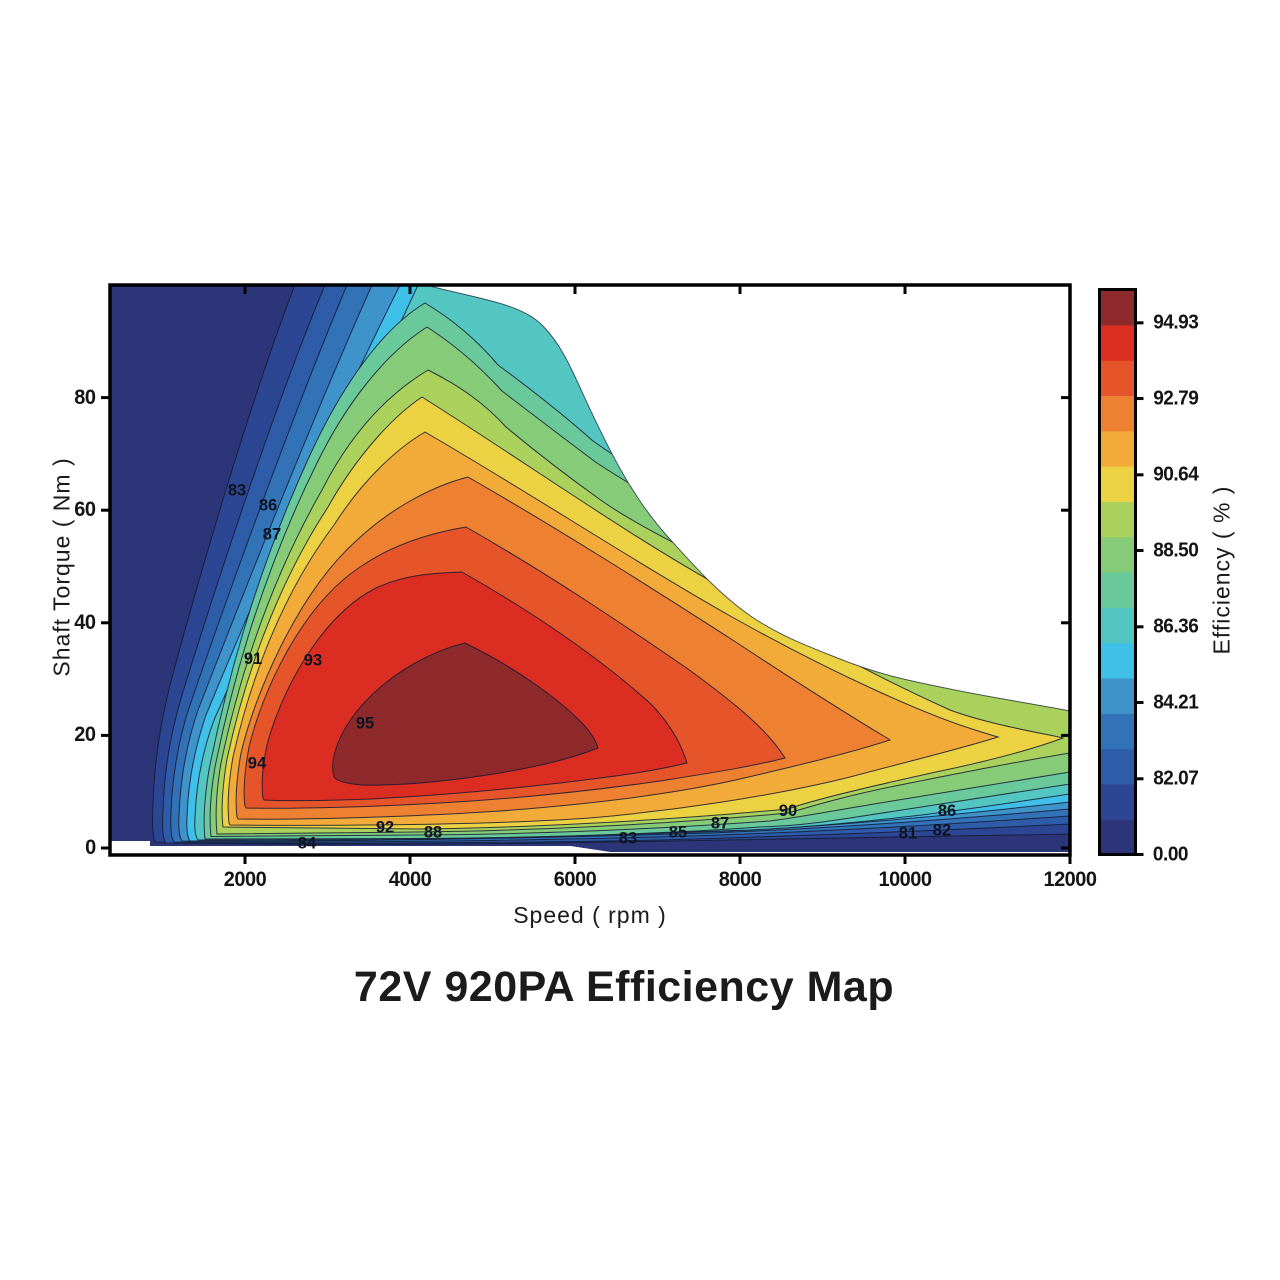  I want to click on contour-label-87-2: 87, so click(272, 534).